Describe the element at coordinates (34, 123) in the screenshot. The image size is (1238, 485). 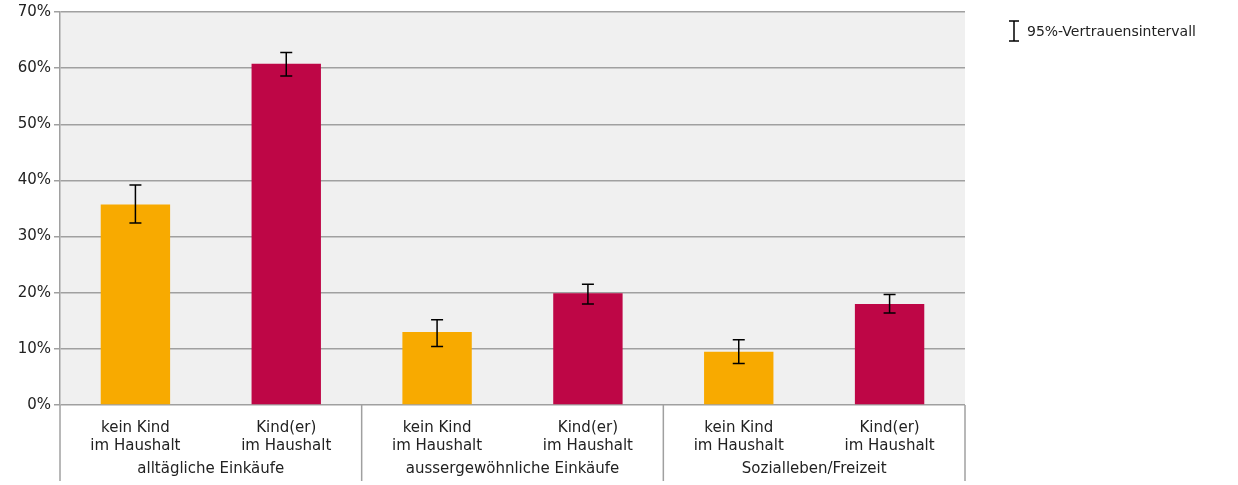
I see `y-tick-label: 50%` at that location.